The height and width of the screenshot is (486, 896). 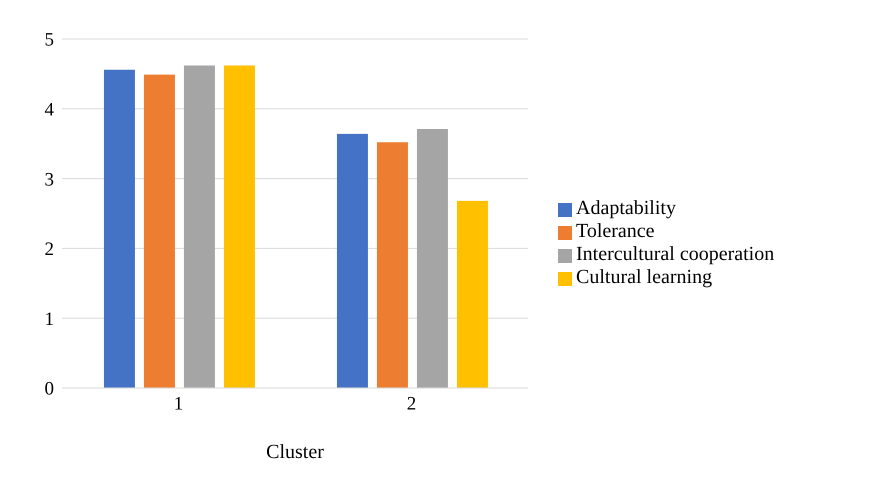 What do you see at coordinates (49, 179) in the screenshot?
I see `y-tick-label: 3` at bounding box center [49, 179].